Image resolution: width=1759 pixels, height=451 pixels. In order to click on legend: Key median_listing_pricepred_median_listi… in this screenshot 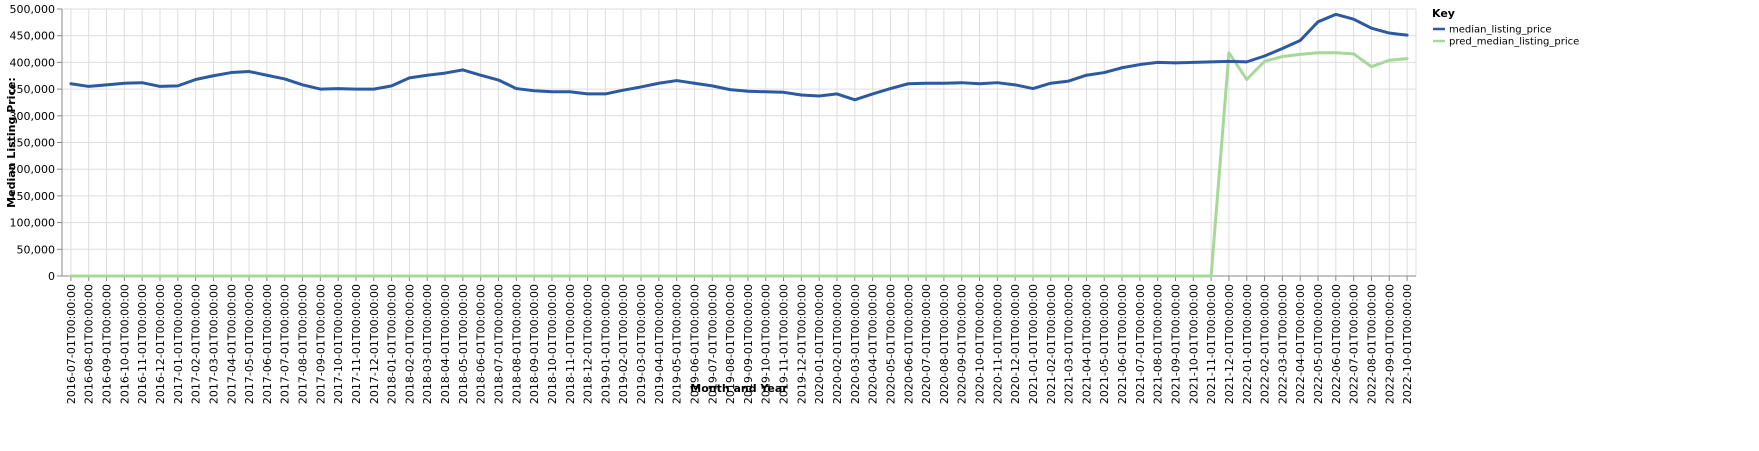, I will do `click(1505, 27)`.